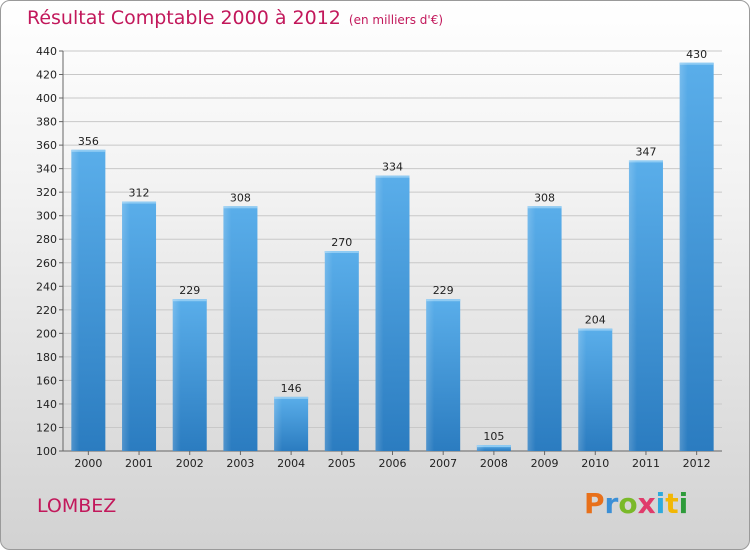  What do you see at coordinates (341, 242) in the screenshot?
I see `data-label-2005: 270` at bounding box center [341, 242].